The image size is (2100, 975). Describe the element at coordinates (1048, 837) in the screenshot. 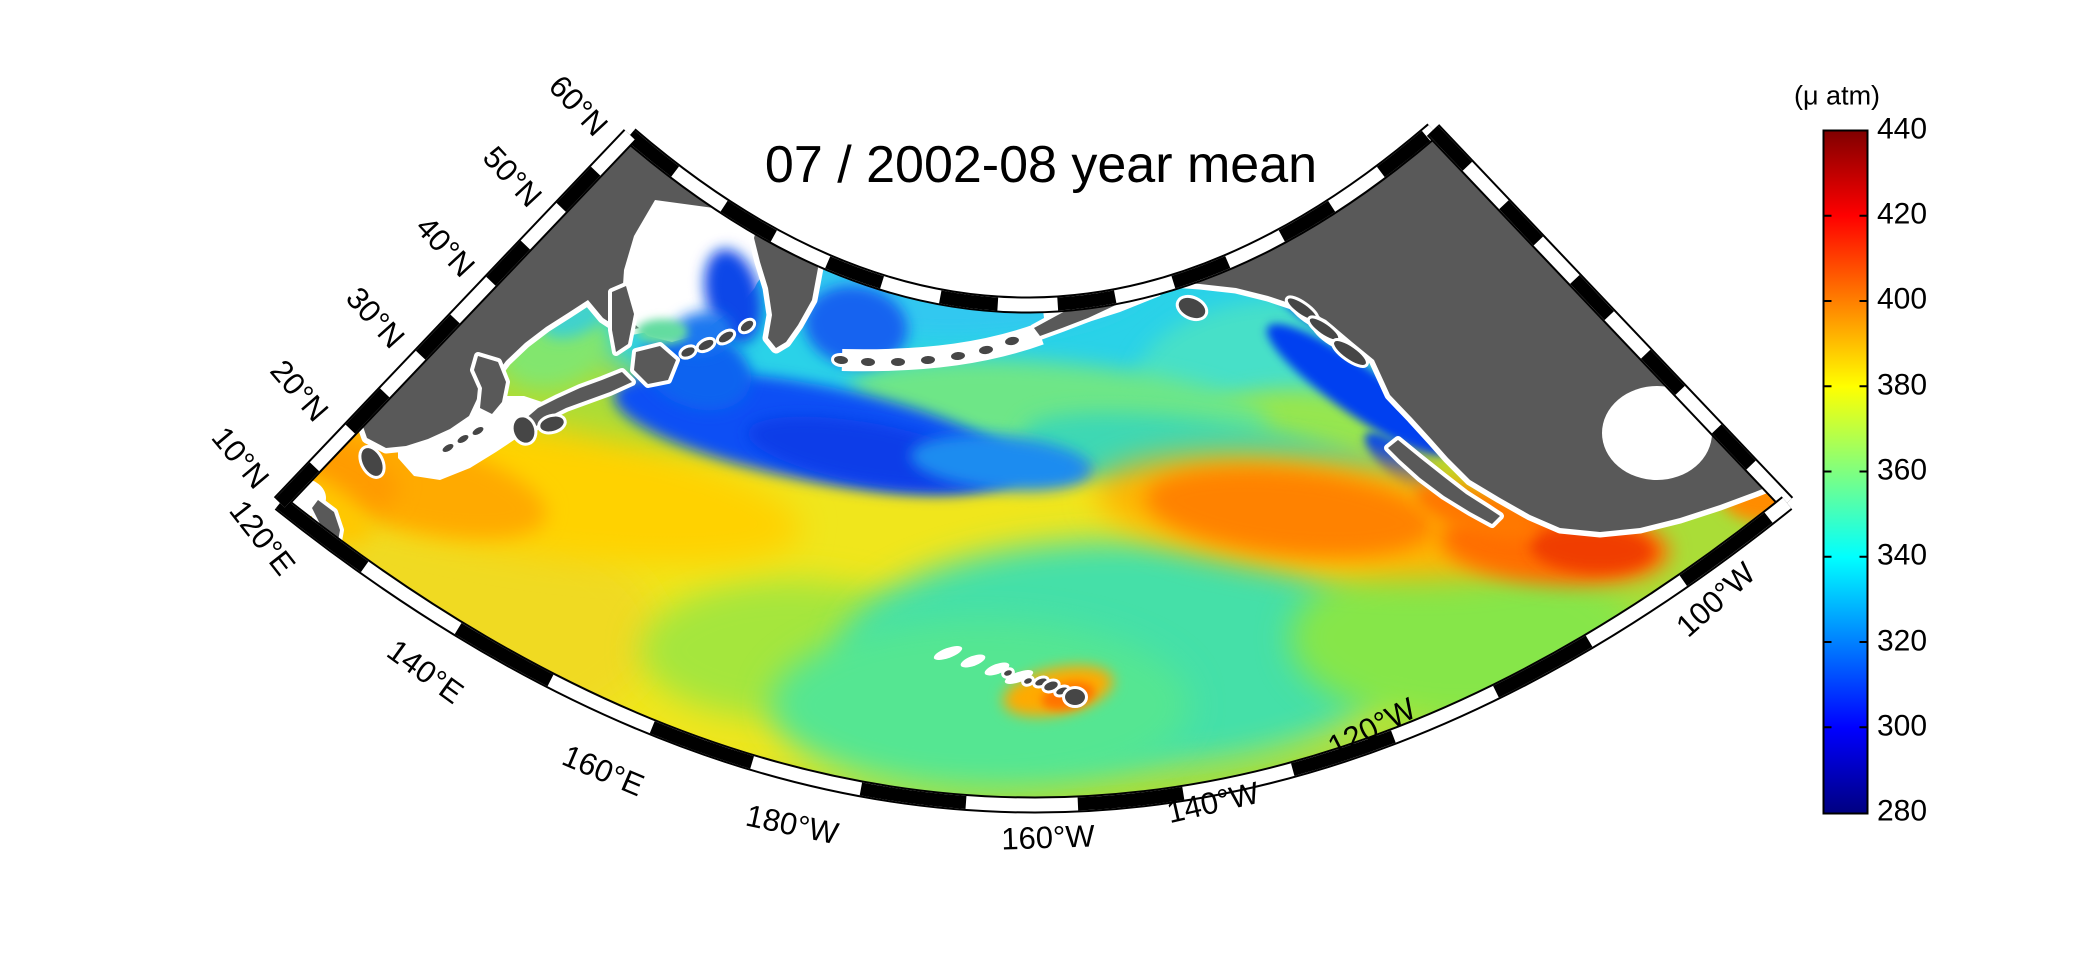

I see `graticule-label-160w: 160°W` at that location.